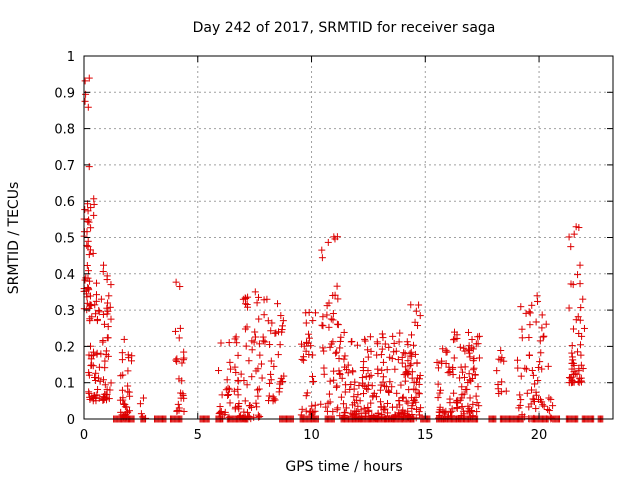  What do you see at coordinates (64, 239) in the screenshot?
I see `y-tick-label: 0.5` at bounding box center [64, 239].